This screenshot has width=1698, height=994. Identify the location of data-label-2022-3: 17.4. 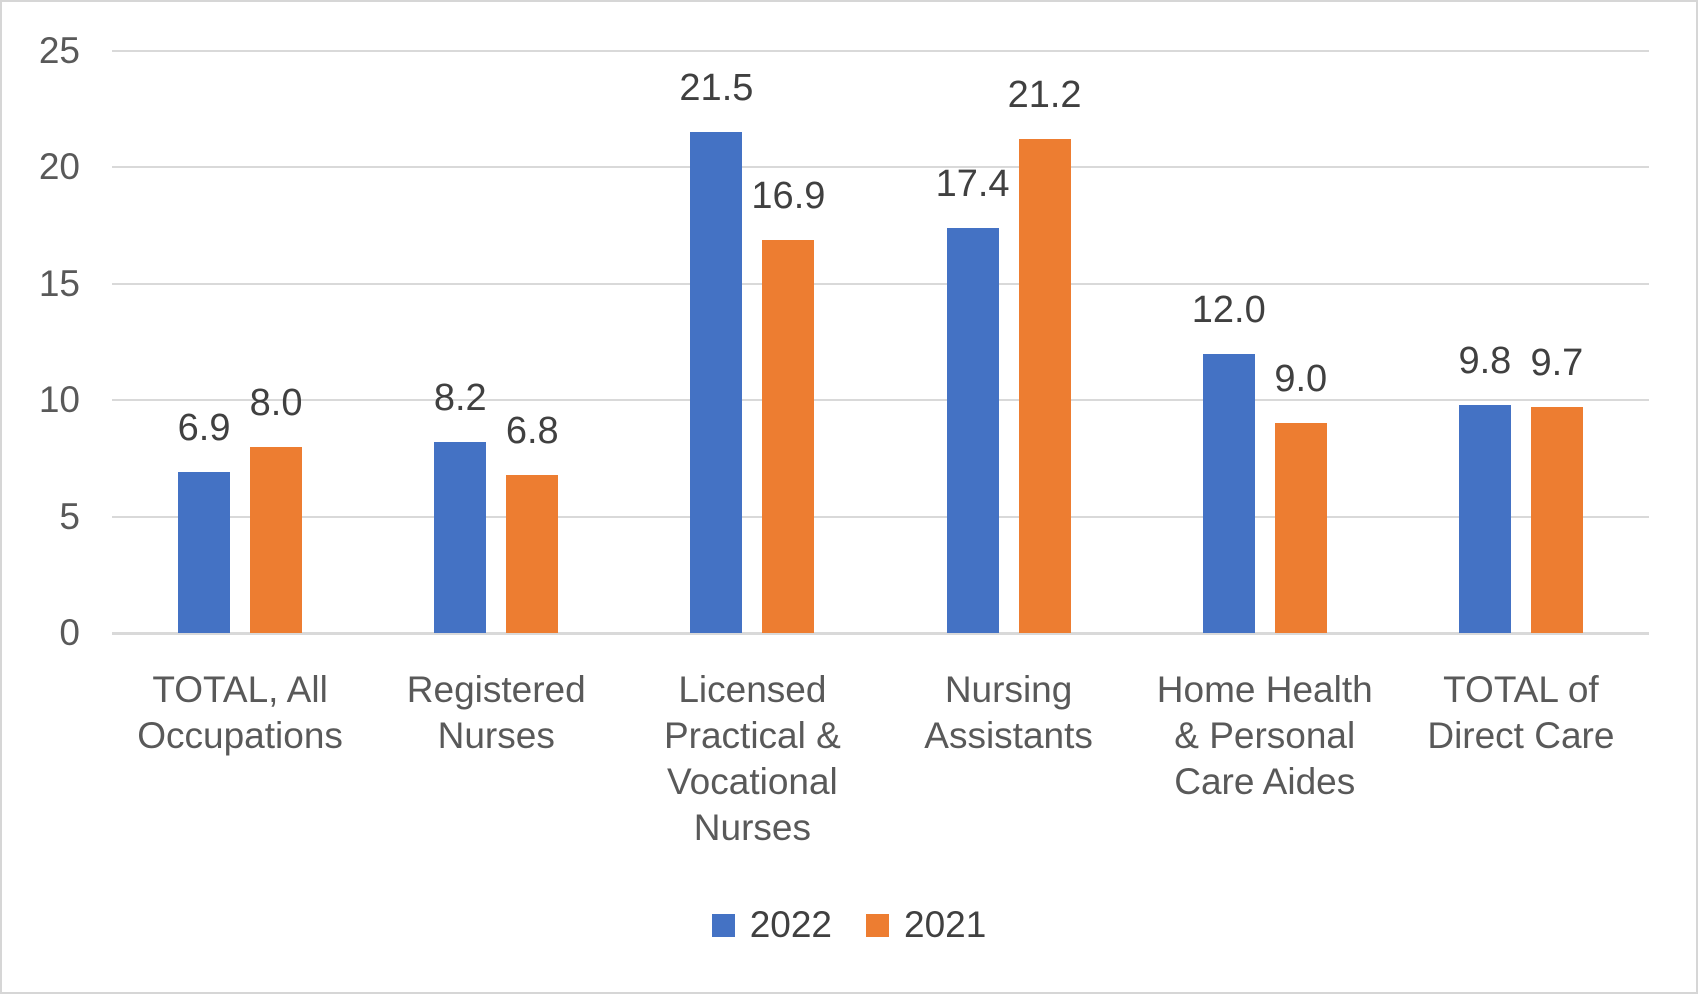
(972, 183).